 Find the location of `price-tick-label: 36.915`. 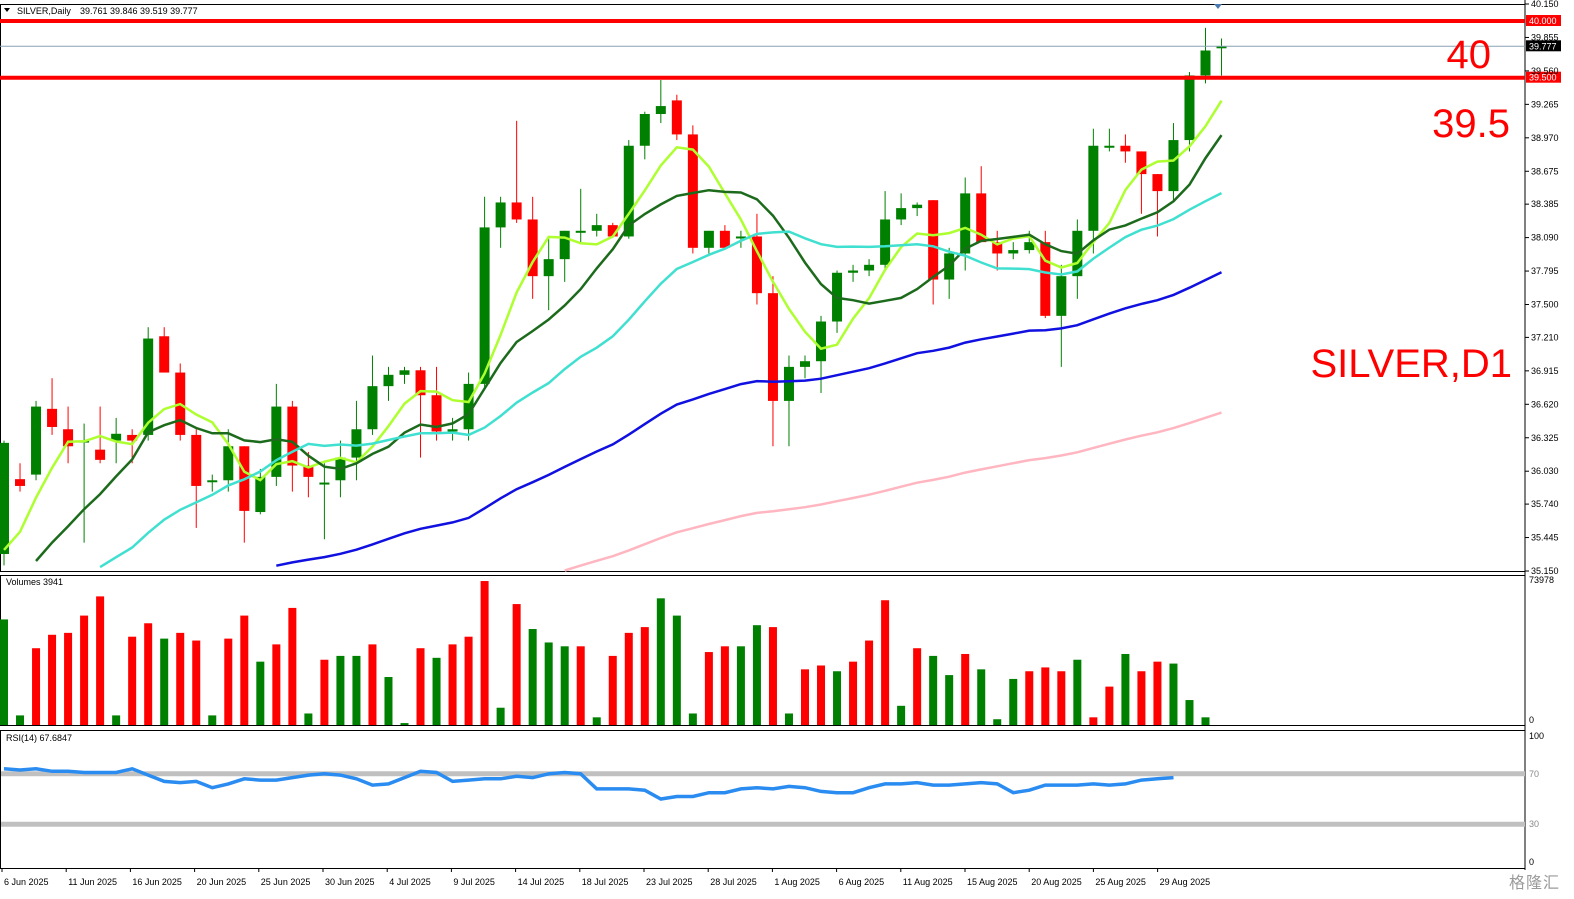

price-tick-label: 36.915 is located at coordinates (1545, 371).